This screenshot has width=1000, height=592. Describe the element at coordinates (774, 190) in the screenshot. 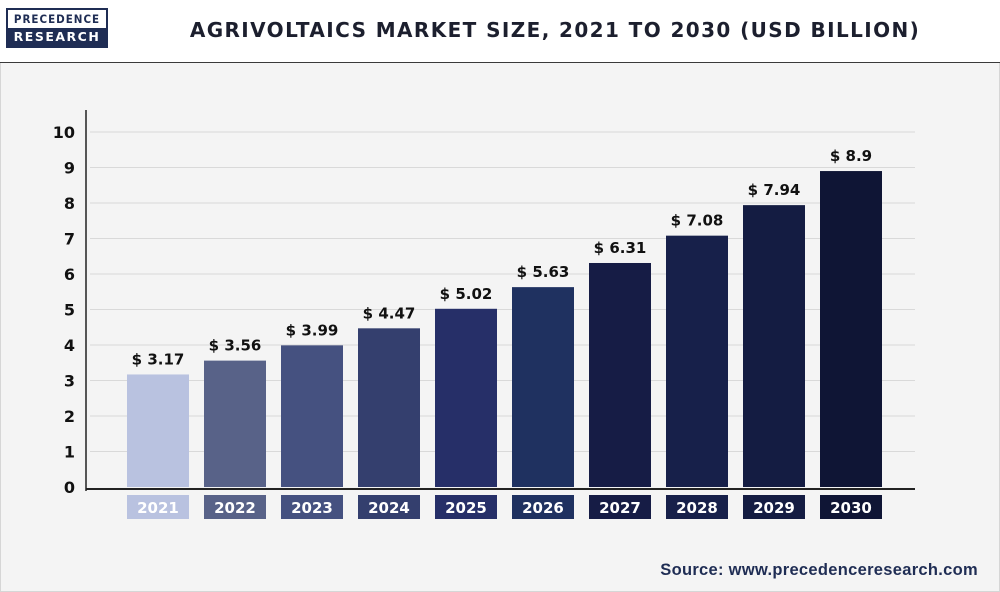

I see `bar-value-label: $ 7.94` at that location.